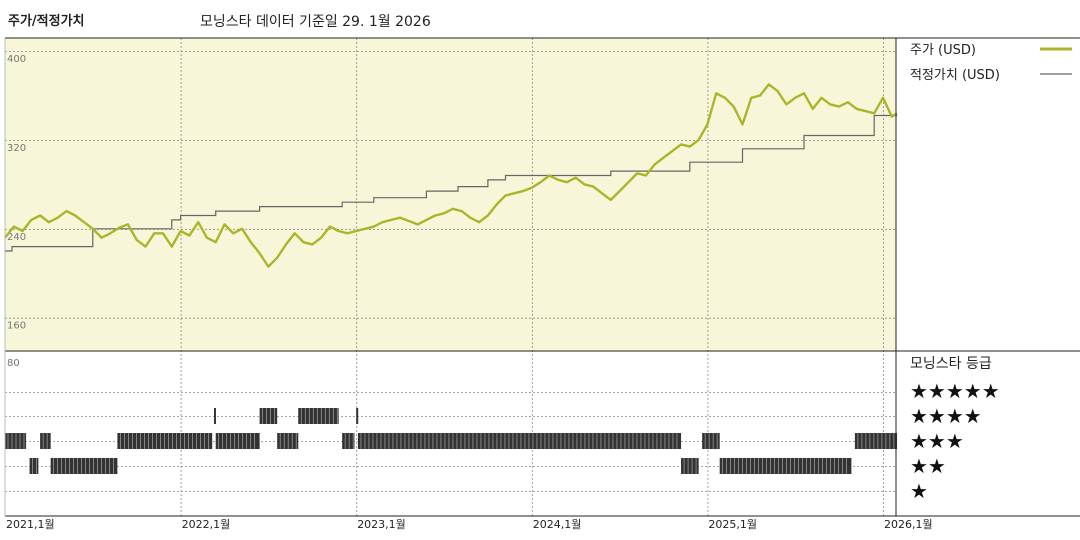  I want to click on rating-bars, so click(451, 441).